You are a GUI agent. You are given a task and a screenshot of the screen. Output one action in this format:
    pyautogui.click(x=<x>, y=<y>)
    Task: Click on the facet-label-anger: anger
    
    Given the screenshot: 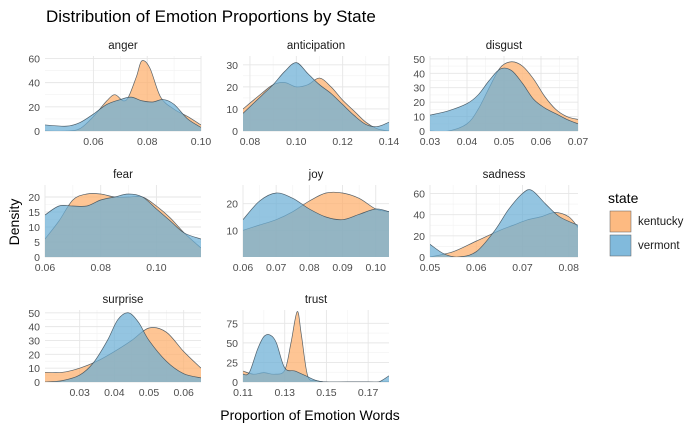 What is the action you would take?
    pyautogui.click(x=123, y=46)
    